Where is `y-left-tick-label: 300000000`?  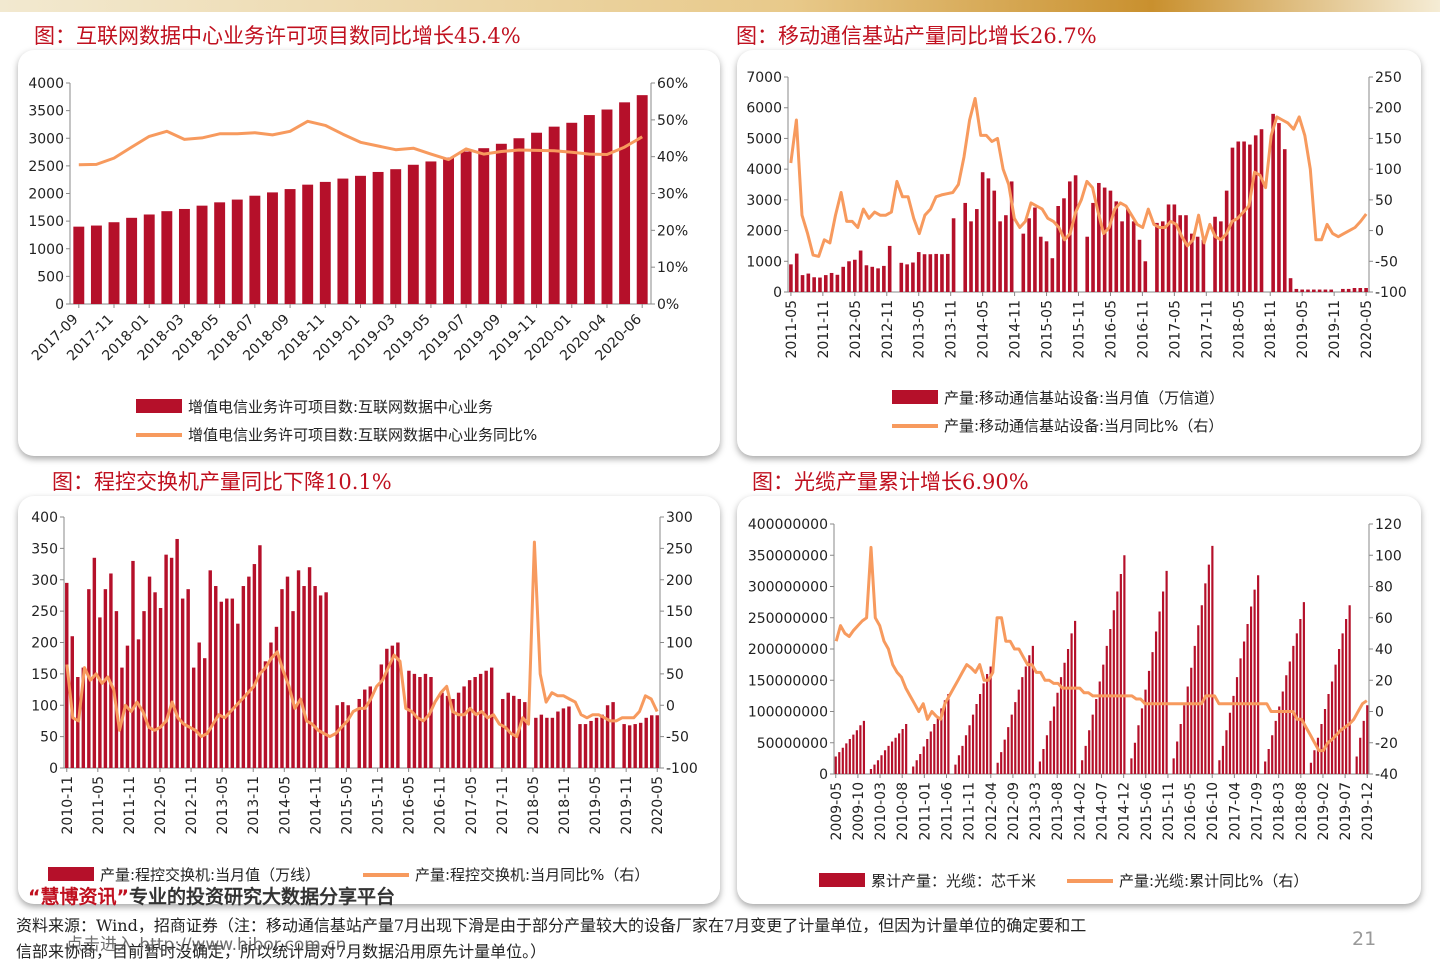
y-left-tick-label: 300000000 is located at coordinates (788, 588).